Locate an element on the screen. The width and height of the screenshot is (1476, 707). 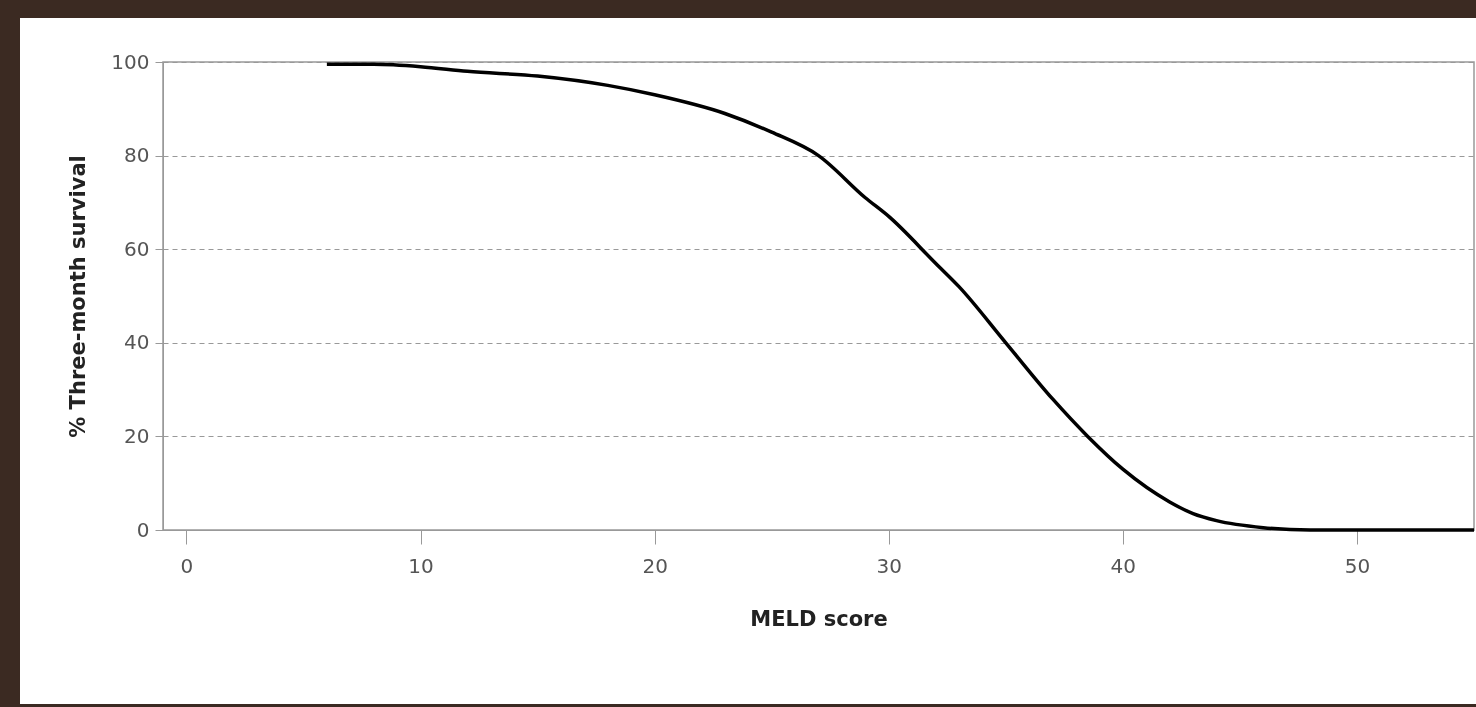
y-tick-label: 60 is located at coordinates (137, 248).